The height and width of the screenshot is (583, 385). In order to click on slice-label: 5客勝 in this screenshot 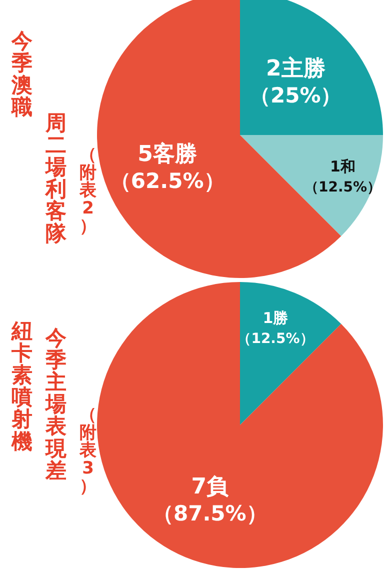, I will do `click(167, 154)`.